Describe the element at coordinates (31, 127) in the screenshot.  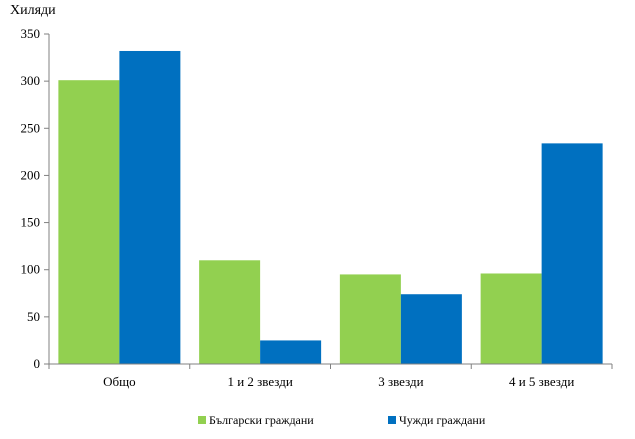
I see `y-tick-label: 250` at that location.